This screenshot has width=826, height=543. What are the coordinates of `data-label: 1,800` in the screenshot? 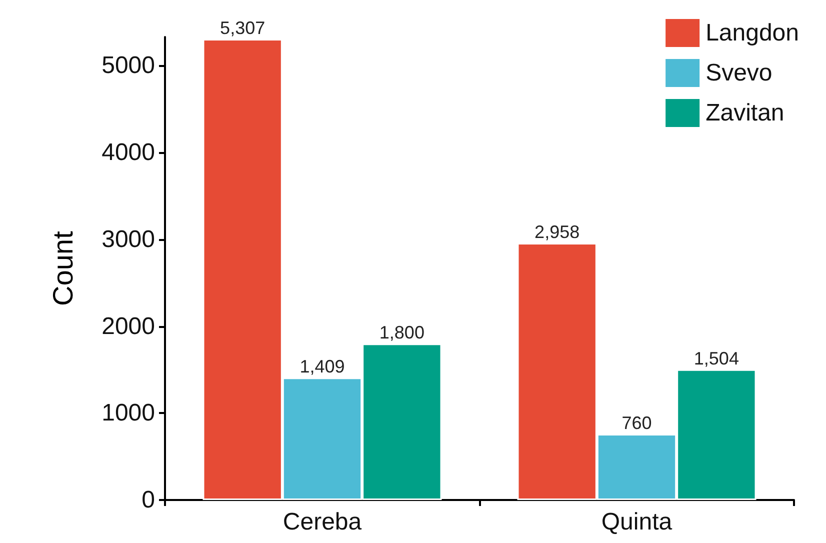 It's located at (401, 332).